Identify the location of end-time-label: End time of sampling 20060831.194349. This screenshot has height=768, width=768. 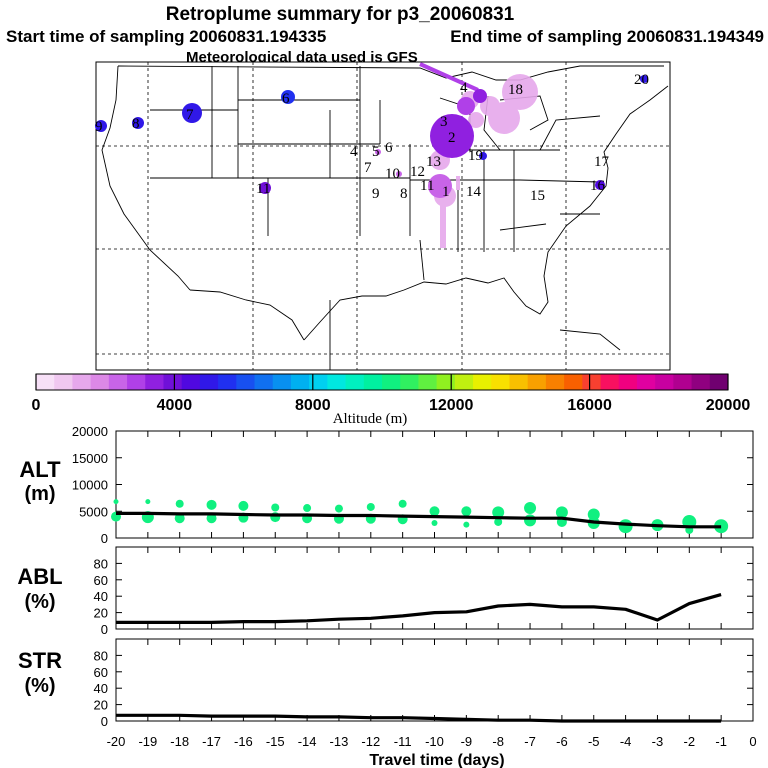
(607, 36).